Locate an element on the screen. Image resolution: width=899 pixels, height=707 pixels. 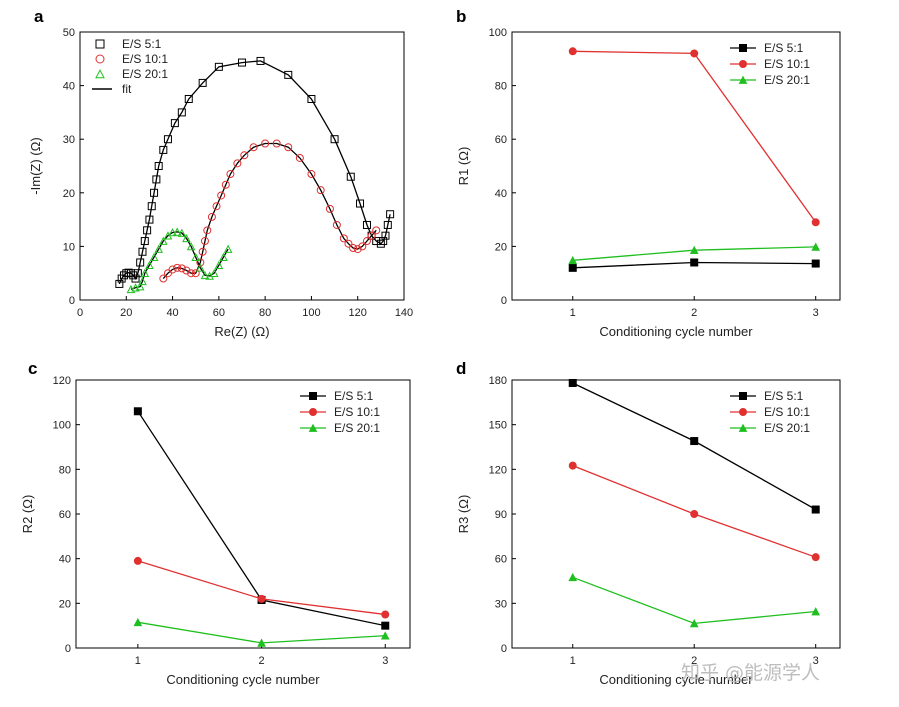
x-tick-label: 140 is located at coordinates (404, 313).